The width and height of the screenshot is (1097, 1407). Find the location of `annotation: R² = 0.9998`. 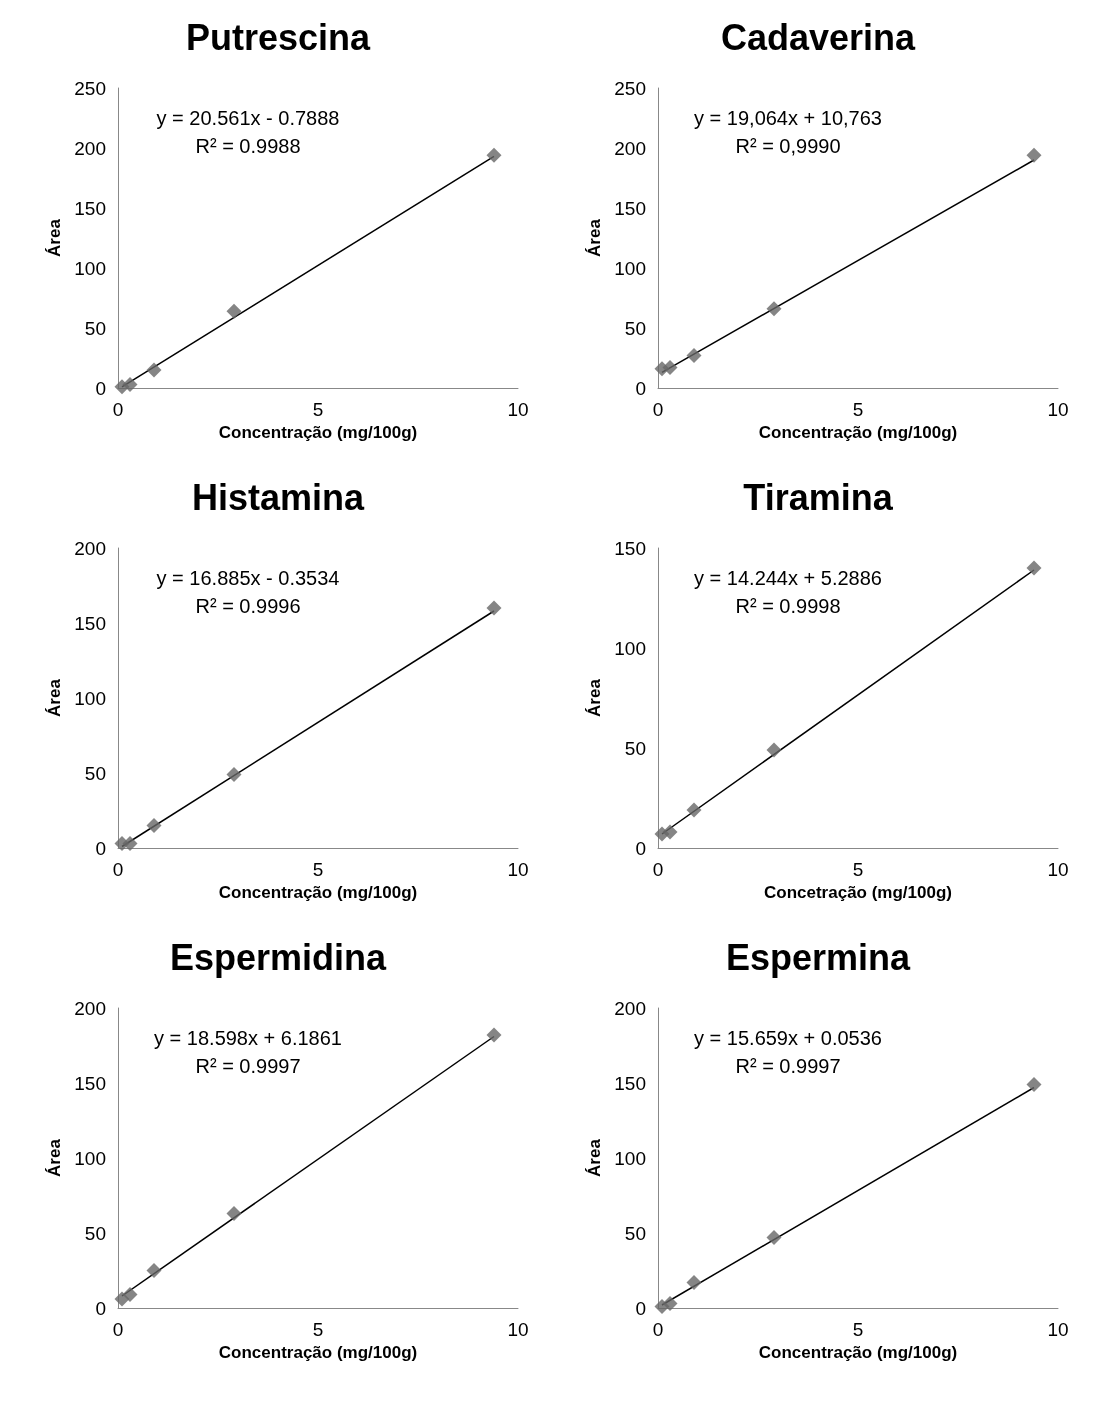

annotation: R² = 0.9998 is located at coordinates (788, 606).